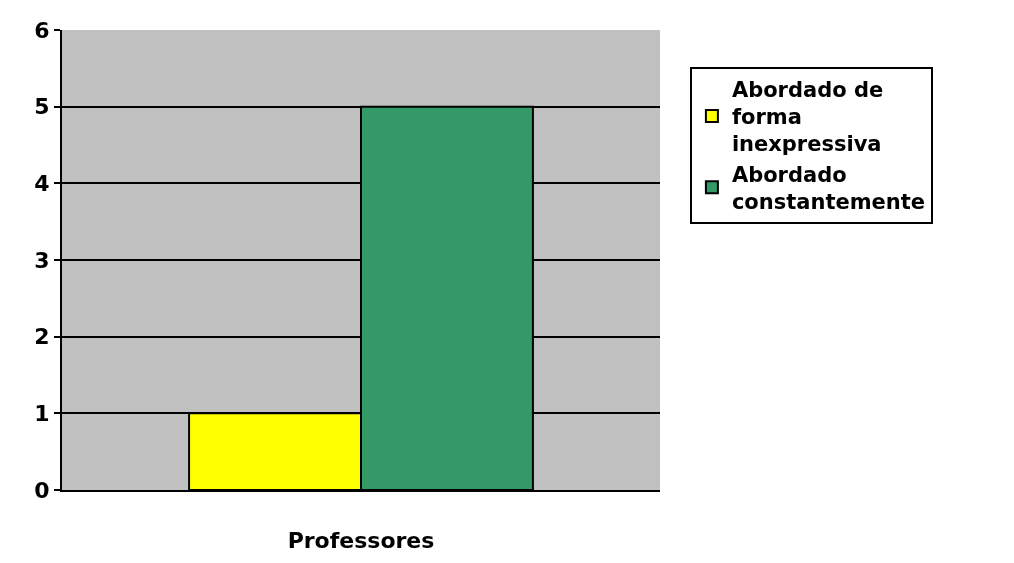 The image size is (1014, 563). I want to click on legend-label: Abordado constantemente, so click(828, 188).